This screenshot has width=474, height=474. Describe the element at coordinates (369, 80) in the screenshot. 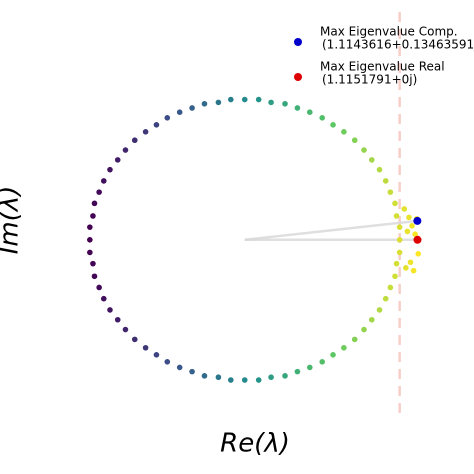

I see `legend-detail: (1.1151791+0j)` at that location.